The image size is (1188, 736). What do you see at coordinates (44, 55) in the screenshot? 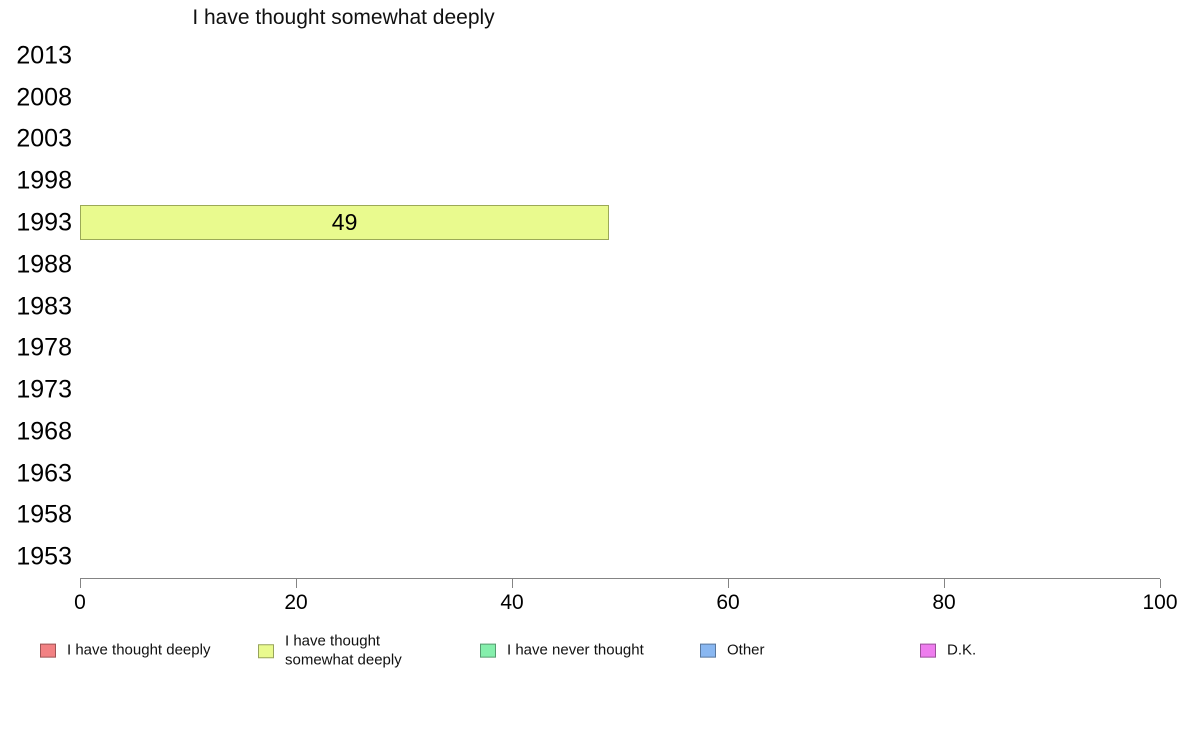
I see `y-axis-label-2013: 2013` at bounding box center [44, 55].